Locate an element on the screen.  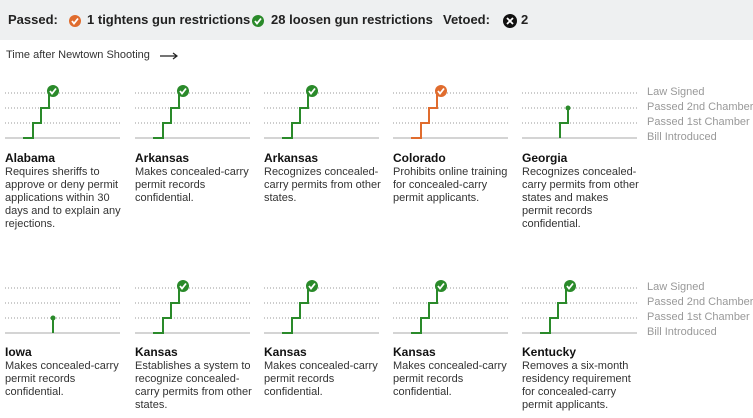
legend-count: 28 is located at coordinates (278, 19).